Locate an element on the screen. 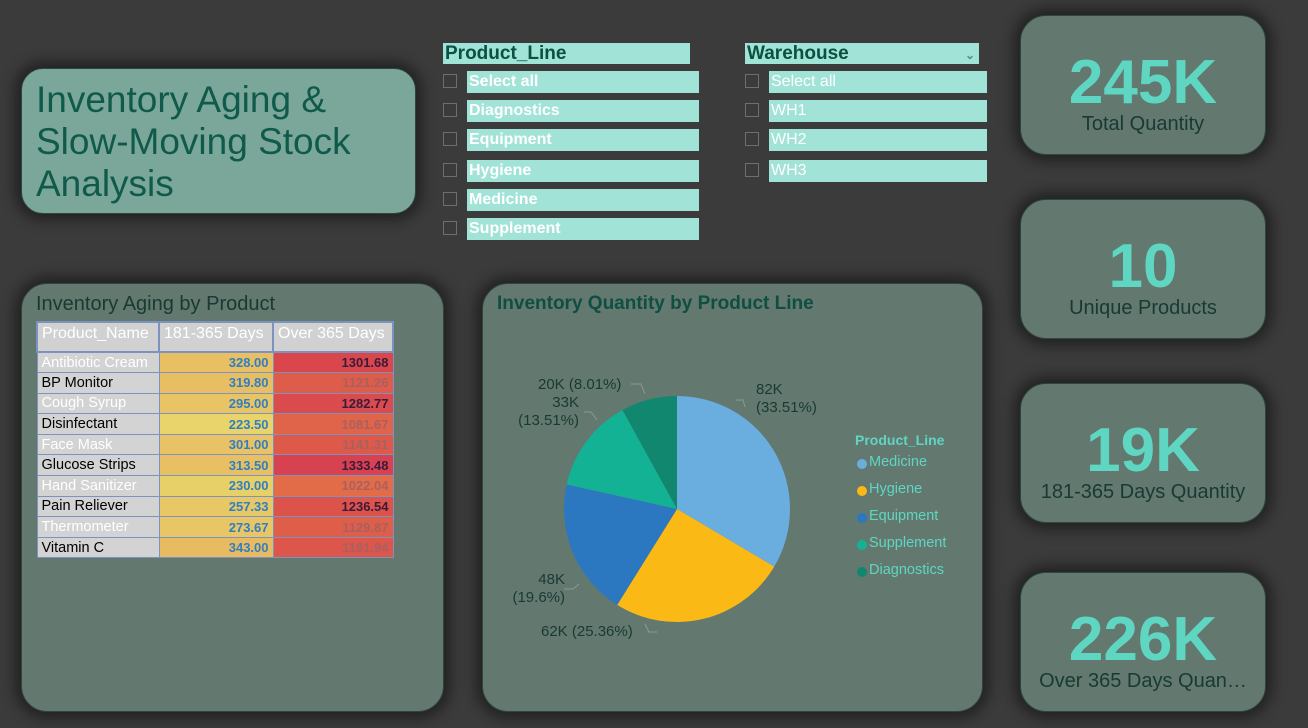 The height and width of the screenshot is (728, 1308). slicer-item-wh1: WH1 is located at coordinates (867, 111).